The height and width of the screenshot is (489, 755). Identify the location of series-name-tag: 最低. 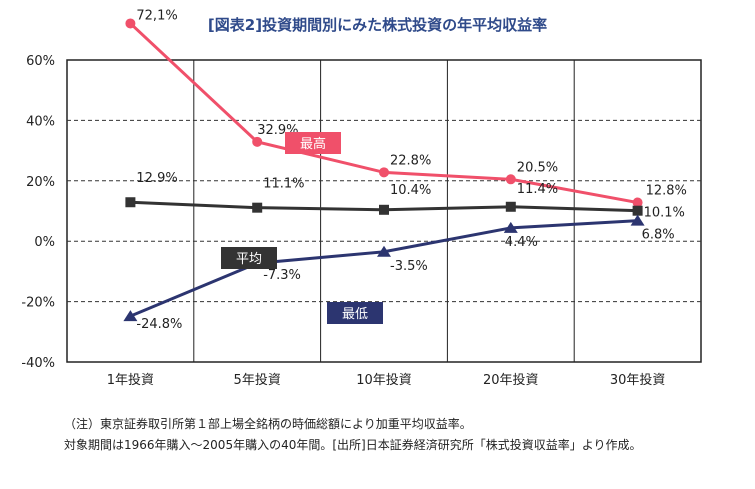
(355, 314).